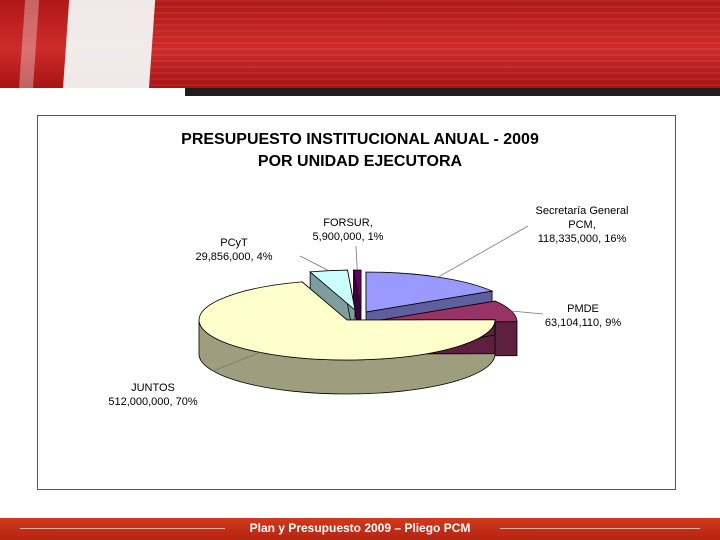 The height and width of the screenshot is (540, 720). I want to click on leader-line-forsur, so click(356, 258).